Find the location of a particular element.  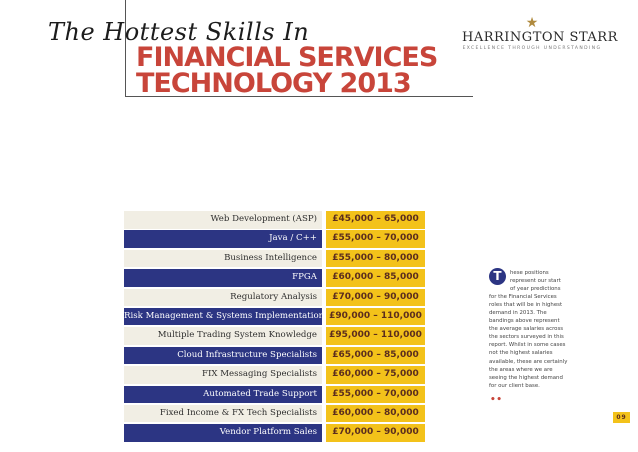

salary-range: £90,000 – 110,000 is located at coordinates (375, 316).